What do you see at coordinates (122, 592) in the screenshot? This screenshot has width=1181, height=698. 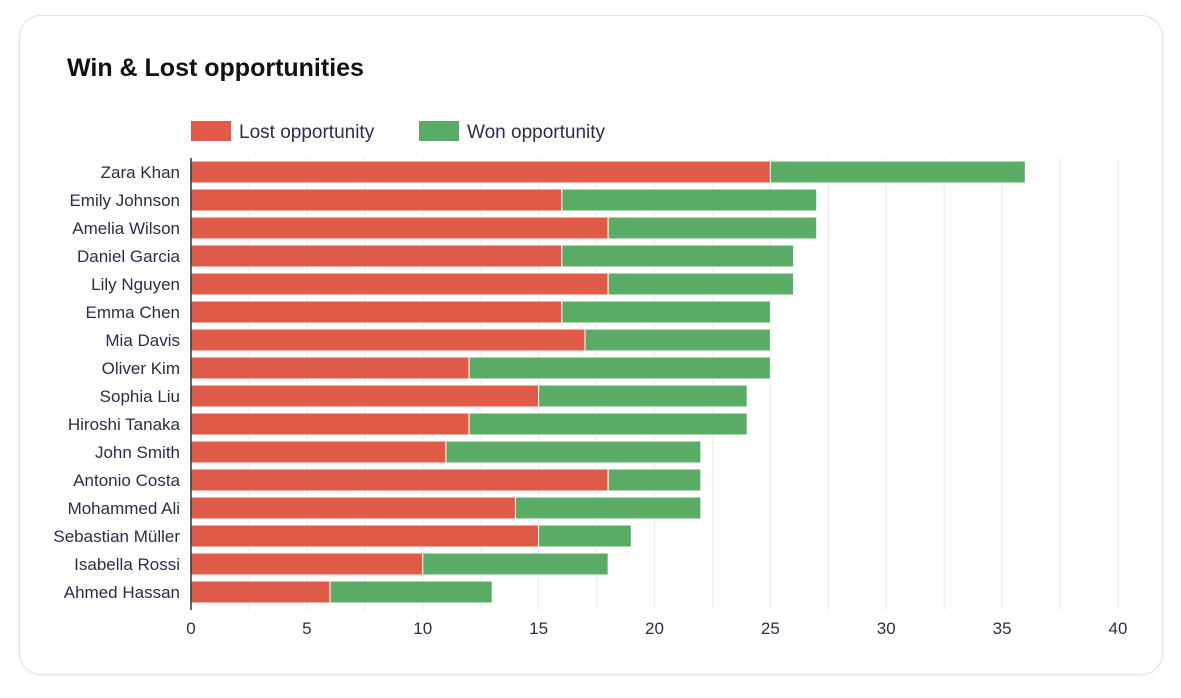 I see `category-label: Ahmed Hassan` at bounding box center [122, 592].